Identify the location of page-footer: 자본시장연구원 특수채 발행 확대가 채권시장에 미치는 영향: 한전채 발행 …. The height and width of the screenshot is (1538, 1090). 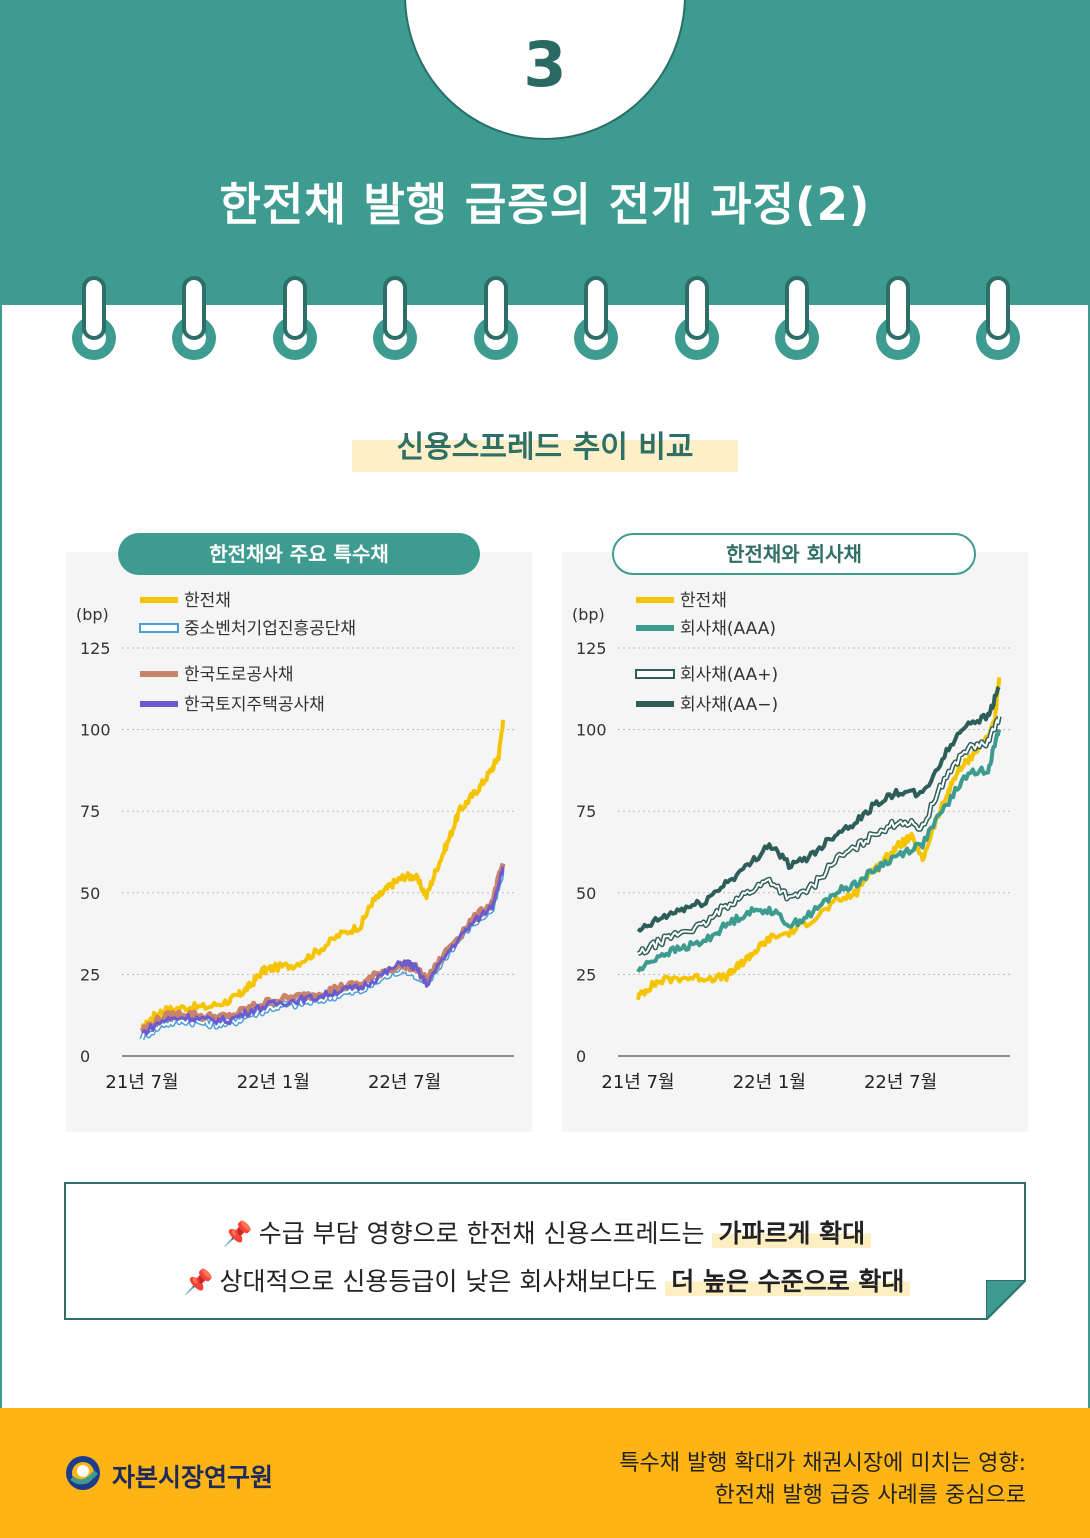
(545, 1473).